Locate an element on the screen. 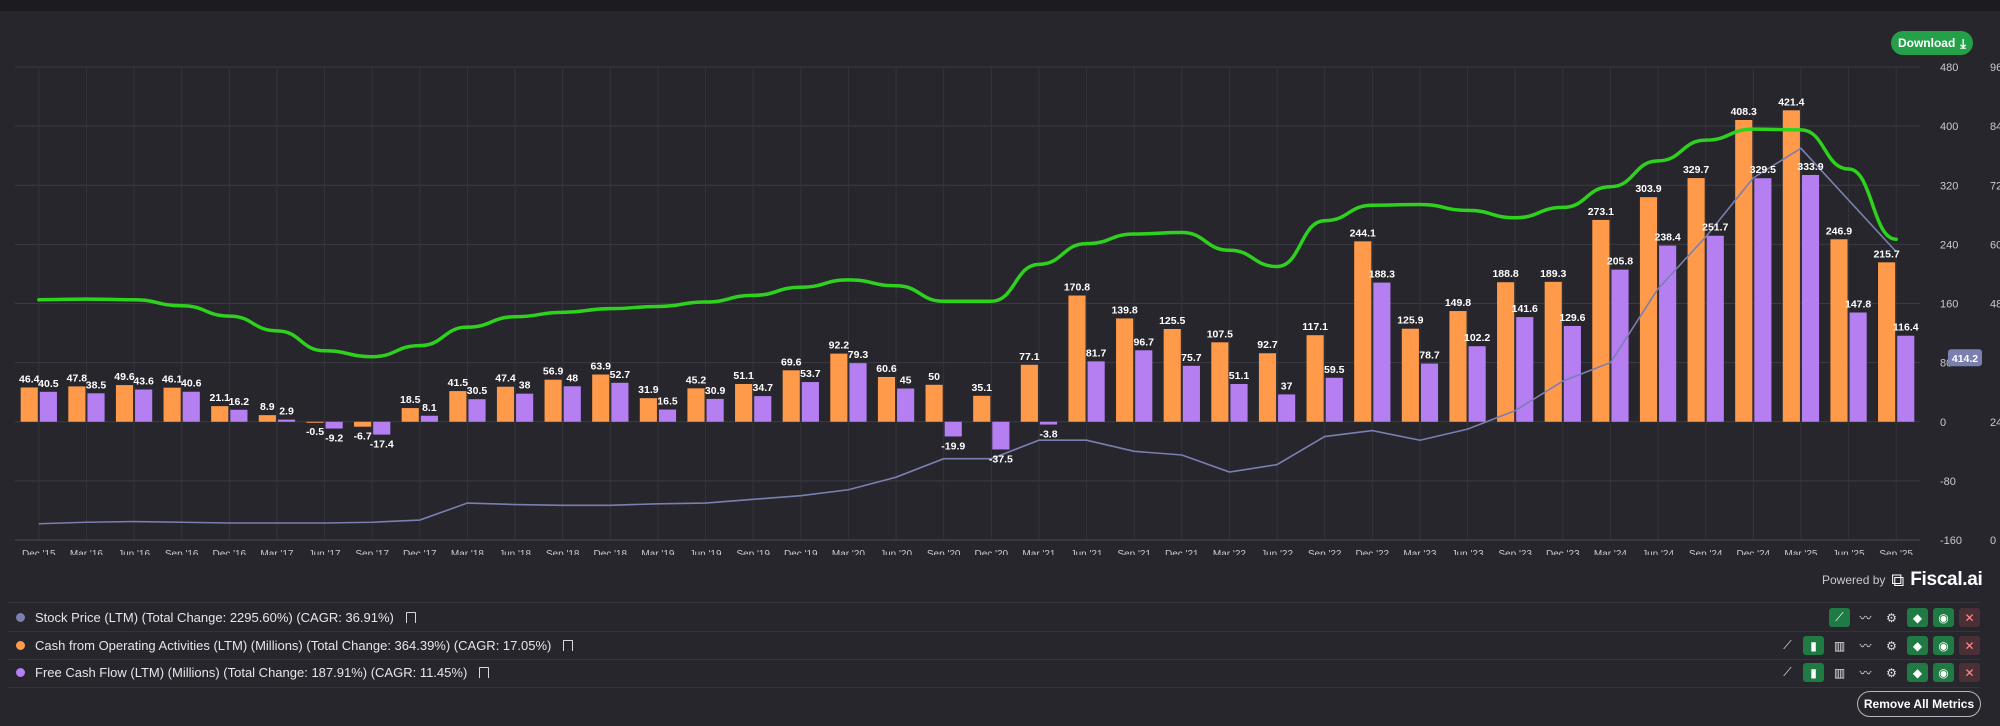 Image resolution: width=2000 pixels, height=726 pixels. data-label: 251.7 is located at coordinates (1715, 228).